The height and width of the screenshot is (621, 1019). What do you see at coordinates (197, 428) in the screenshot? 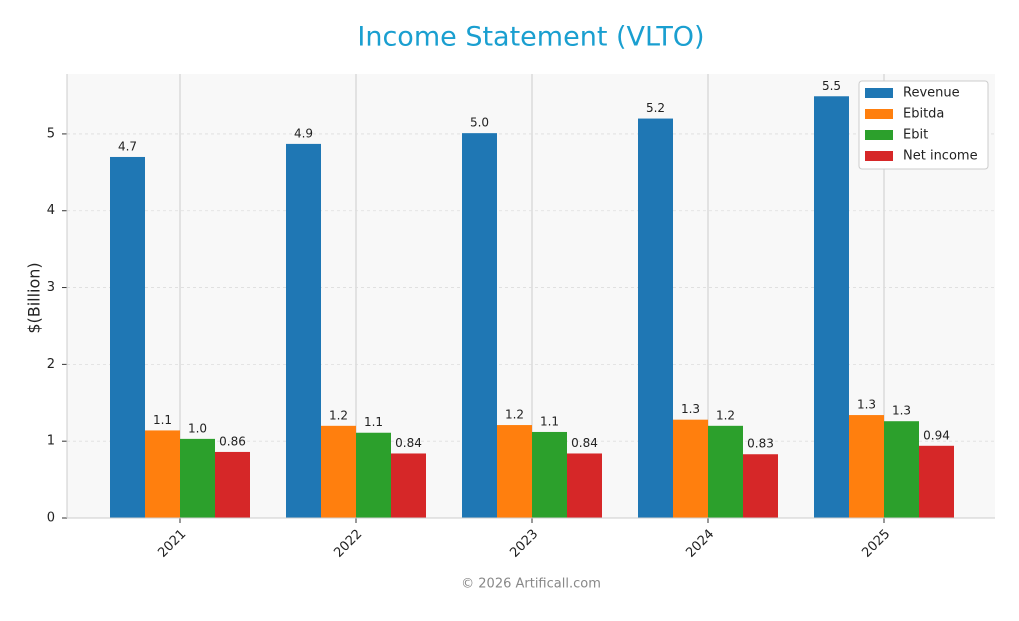
I see `value-label: 1.0` at bounding box center [197, 428].